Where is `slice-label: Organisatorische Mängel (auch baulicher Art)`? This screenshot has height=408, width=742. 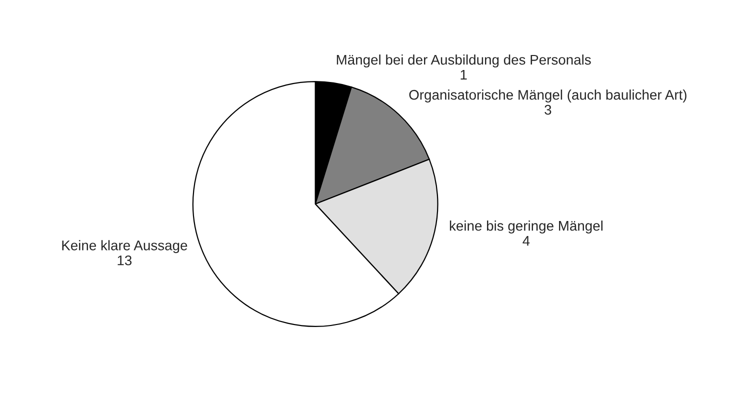
slice-label: Organisatorische Mängel (auch baulicher Art) is located at coordinates (547, 96).